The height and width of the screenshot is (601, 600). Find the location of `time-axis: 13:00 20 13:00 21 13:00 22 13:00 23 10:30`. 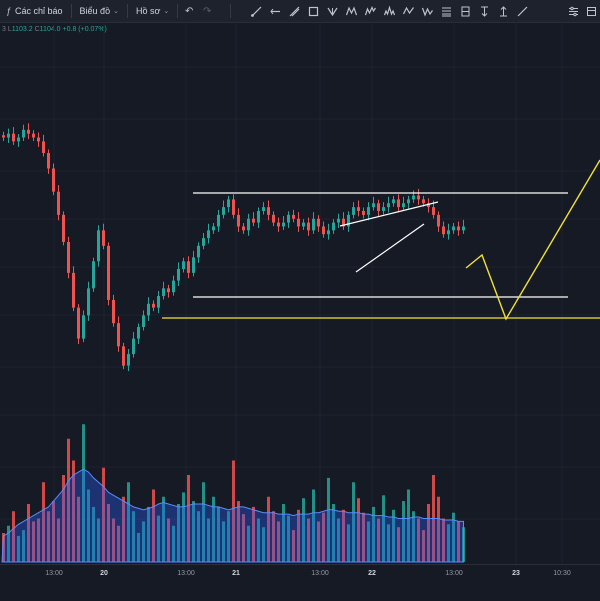

time-axis: 13:00 20 13:00 21 13:00 22 13:00 23 10:30 is located at coordinates (300, 582).